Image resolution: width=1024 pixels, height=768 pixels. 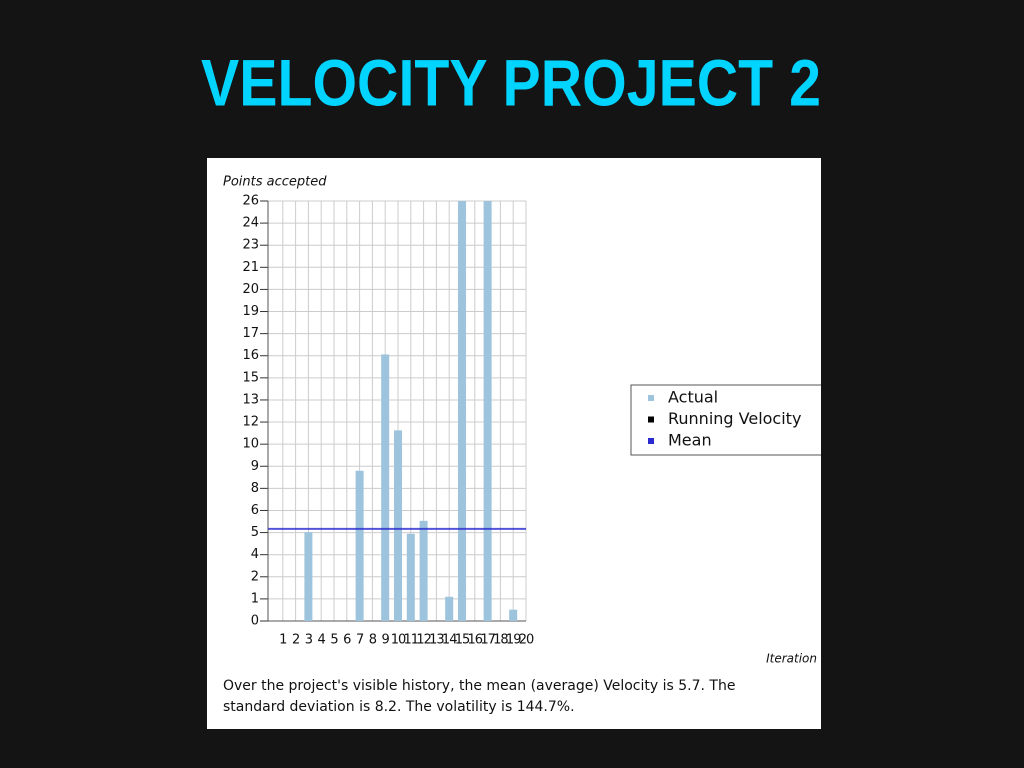 What do you see at coordinates (322, 640) in the screenshot?
I see `x-tick-label: 4` at bounding box center [322, 640].